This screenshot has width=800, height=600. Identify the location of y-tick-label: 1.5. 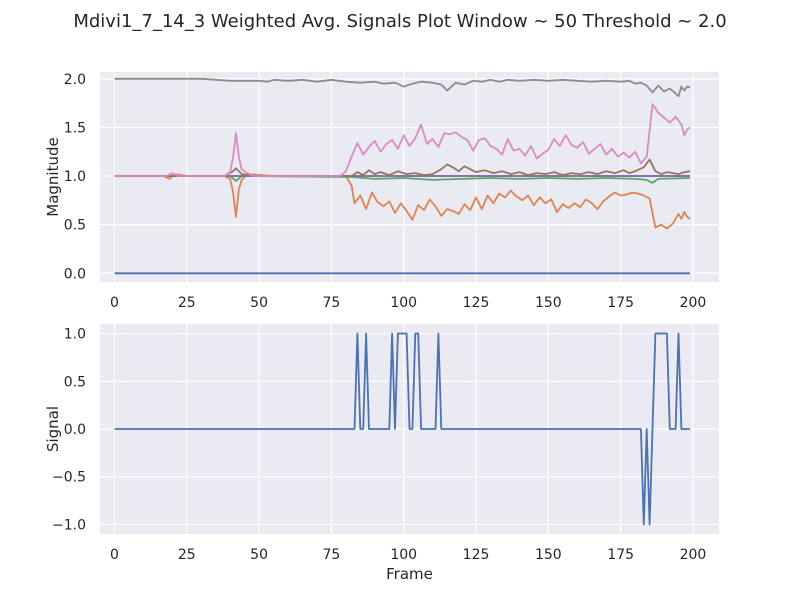
(75, 128).